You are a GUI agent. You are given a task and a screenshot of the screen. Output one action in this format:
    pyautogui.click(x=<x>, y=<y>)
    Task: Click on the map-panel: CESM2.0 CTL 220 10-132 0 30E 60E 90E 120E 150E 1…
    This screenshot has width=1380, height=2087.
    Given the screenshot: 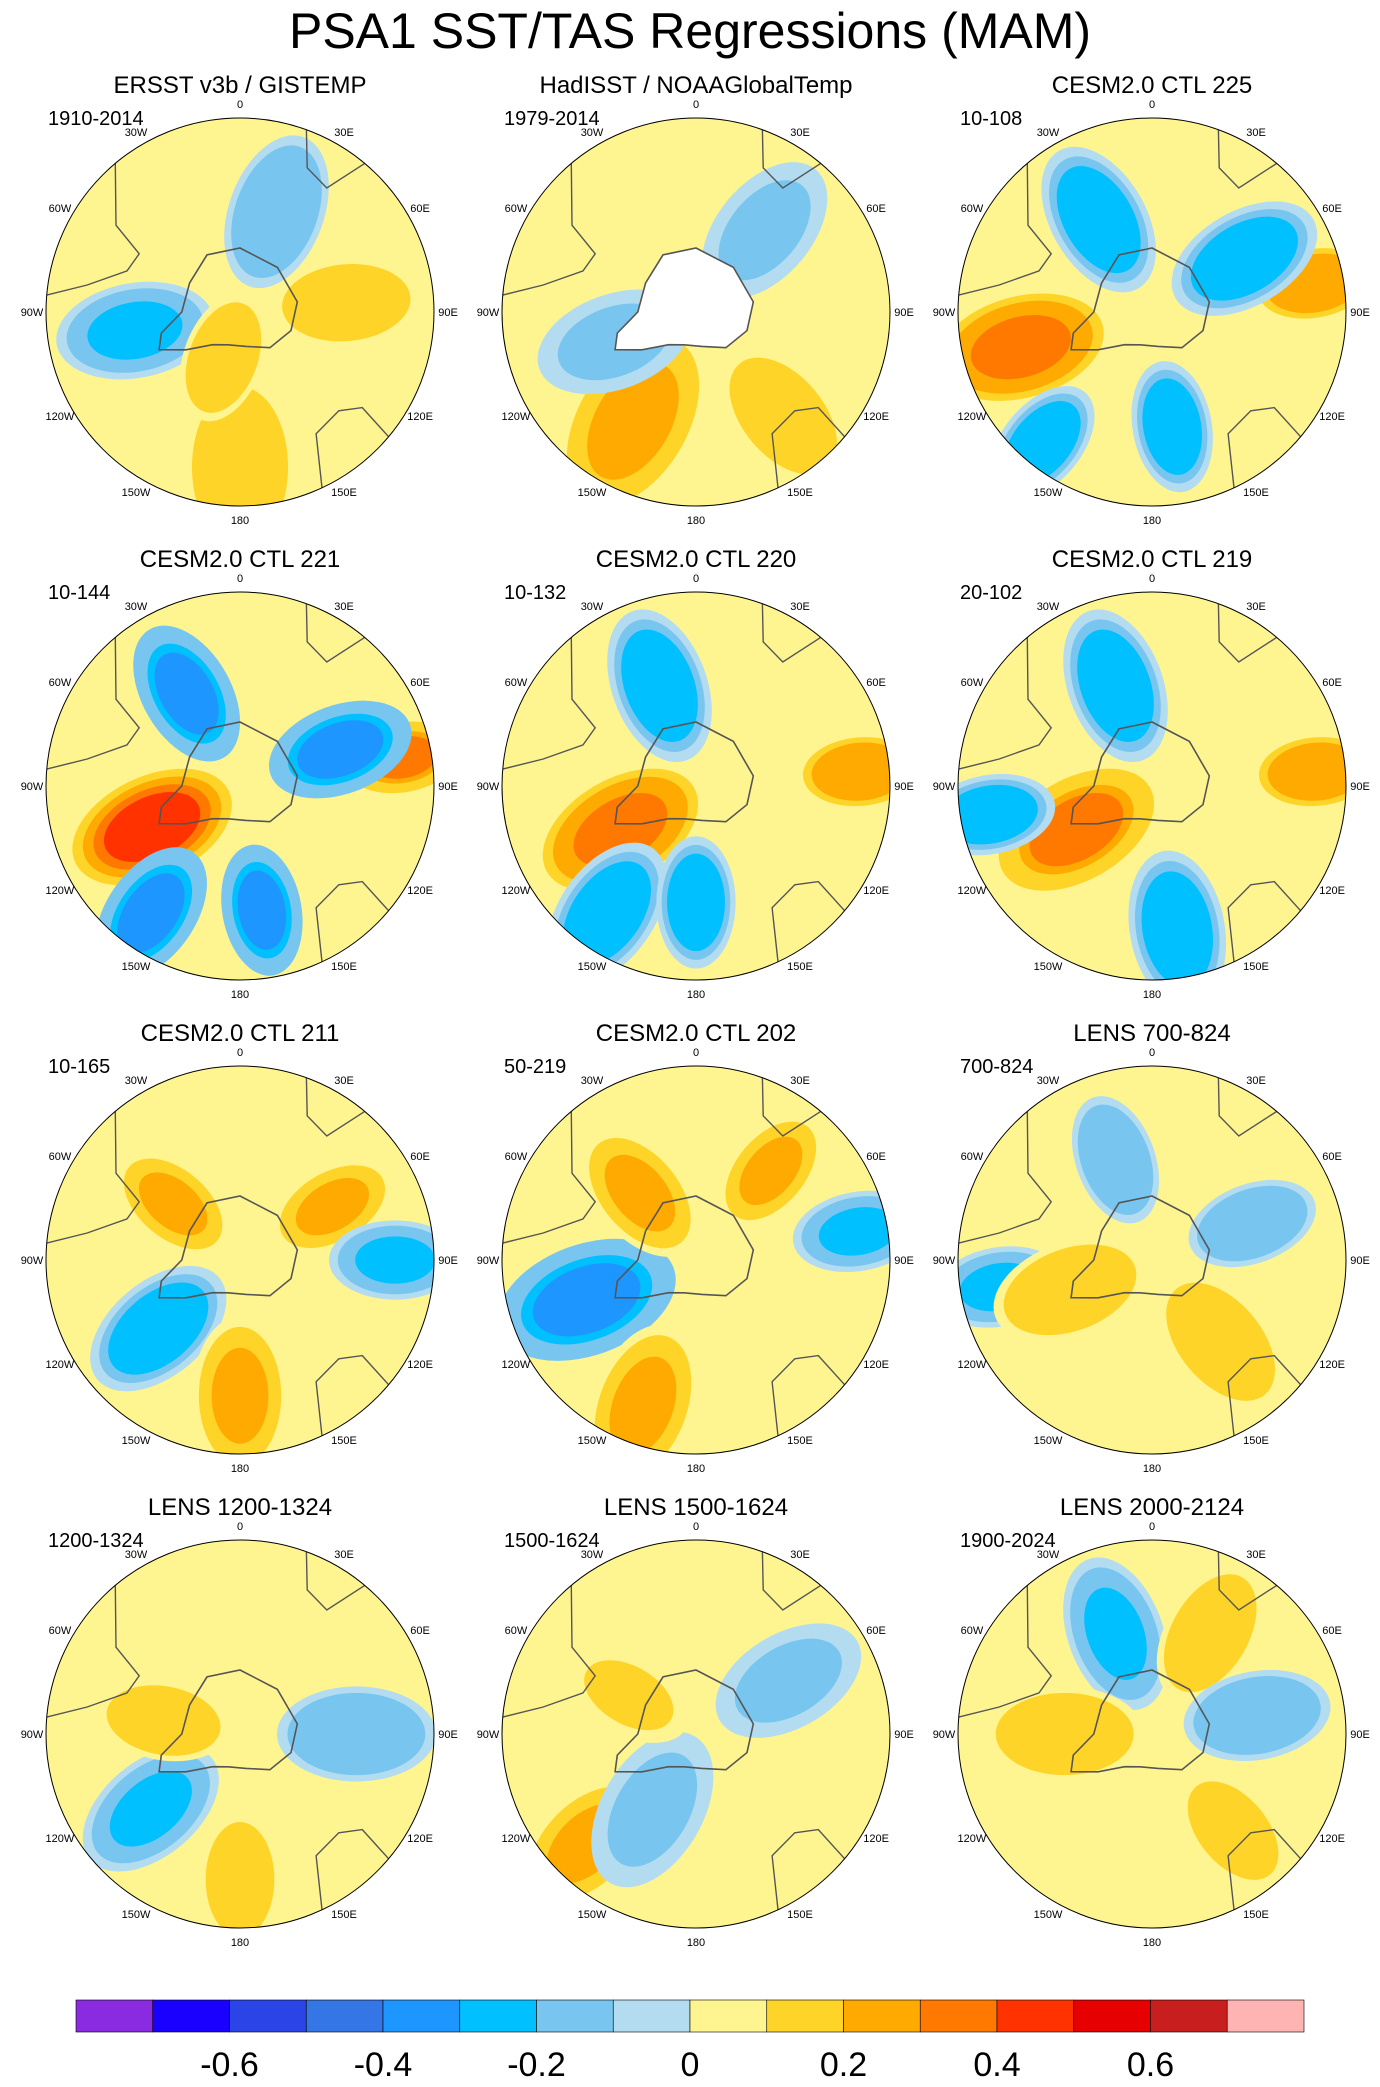 What is the action you would take?
    pyautogui.click(x=696, y=781)
    